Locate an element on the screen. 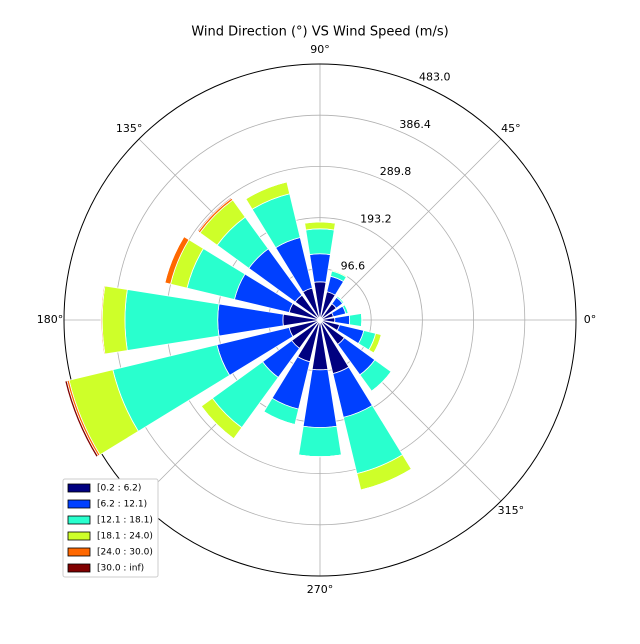 The width and height of the screenshot is (640, 644). radial-tick-label: 96.6 is located at coordinates (353, 266).